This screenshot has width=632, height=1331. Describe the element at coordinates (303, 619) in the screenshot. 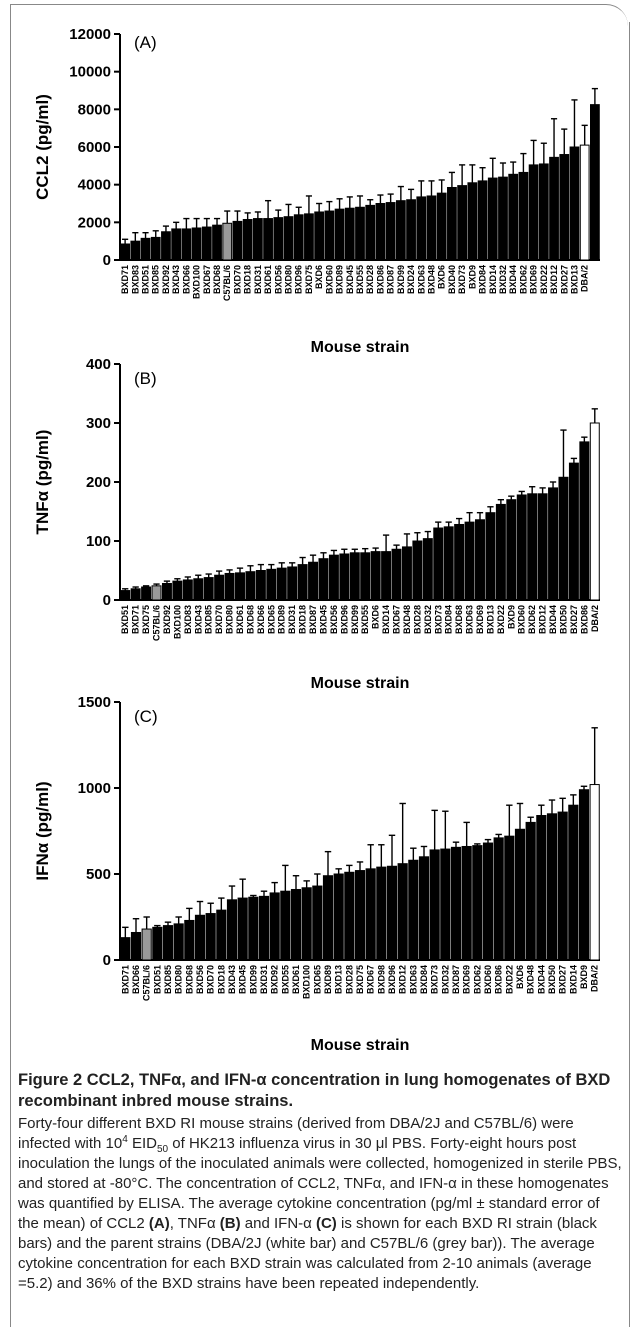

I see `x-tick-label: BXD18` at that location.